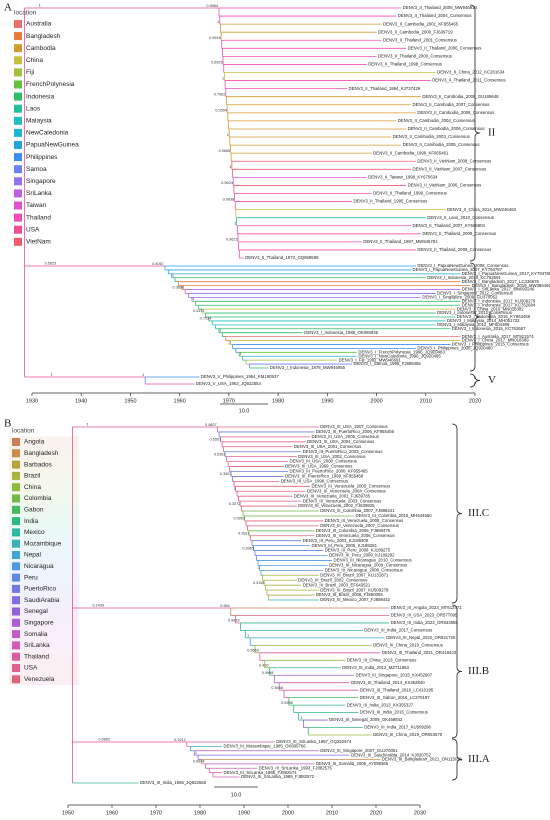 This screenshot has width=550, height=820. What do you see at coordinates (403, 176) in the screenshot?
I see `leaf-label: DENV3_II_Taiwan_1998_KY670634` at bounding box center [403, 176].